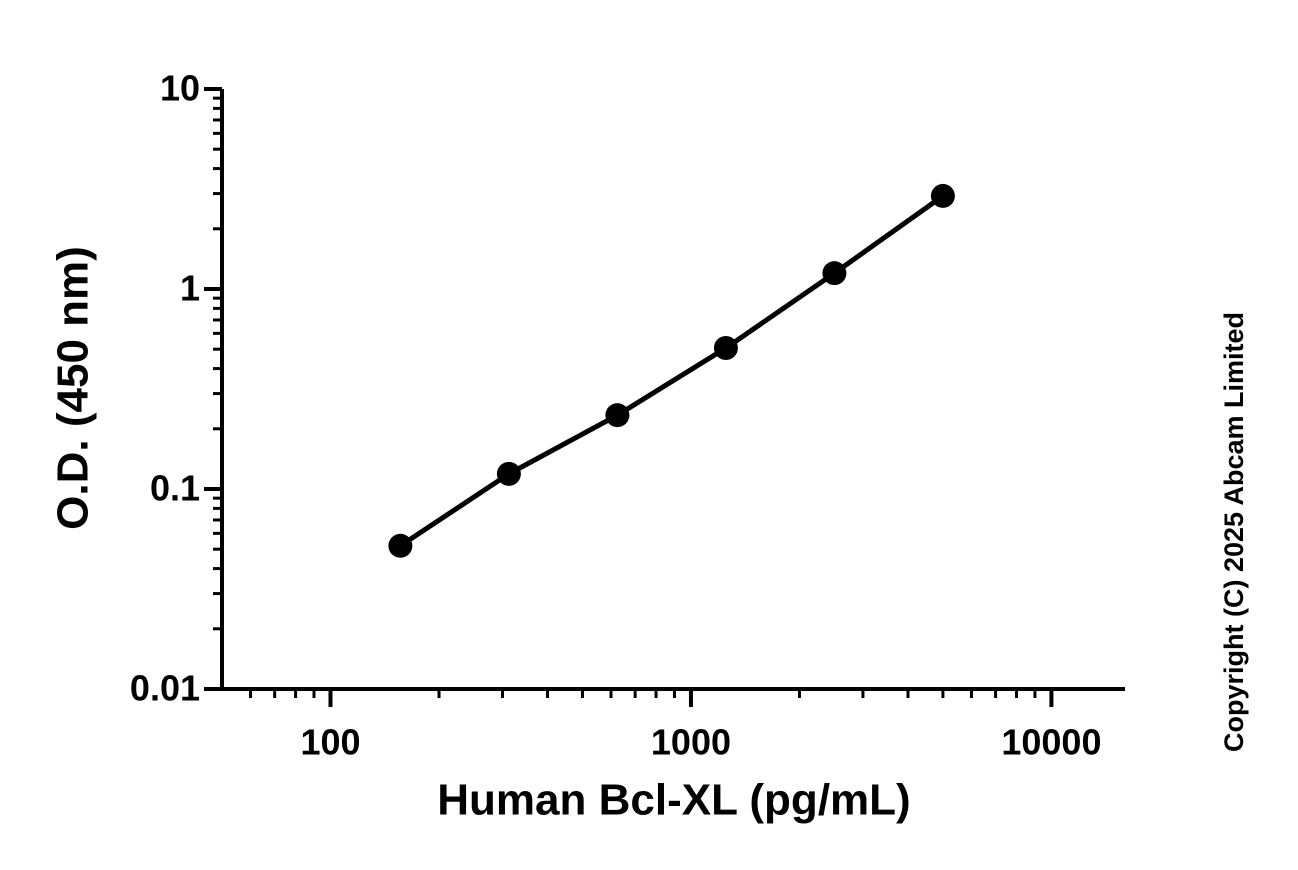  I want to click on y-tick-label: 10, so click(180, 88).